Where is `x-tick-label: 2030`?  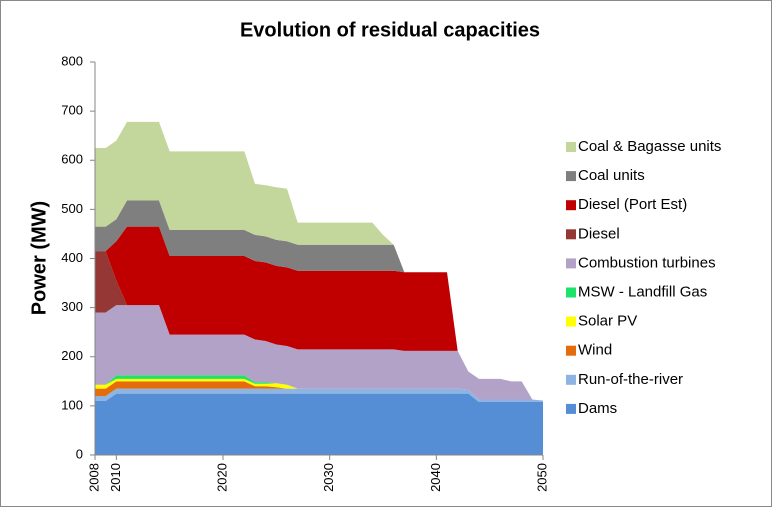
x-tick-label: 2030 is located at coordinates (328, 477).